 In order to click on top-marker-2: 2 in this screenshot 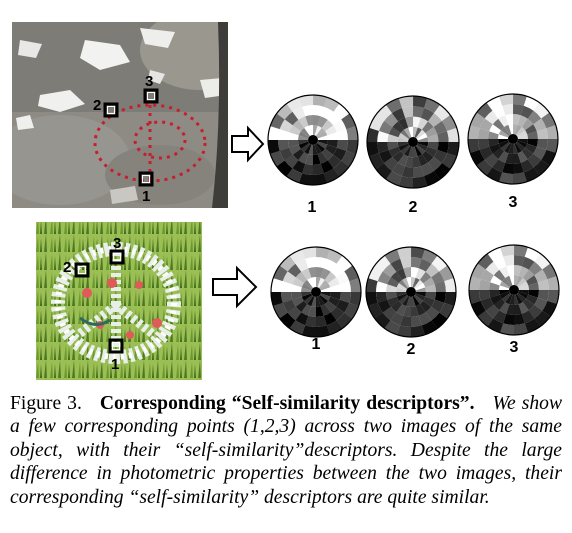, I will do `click(106, 107)`.